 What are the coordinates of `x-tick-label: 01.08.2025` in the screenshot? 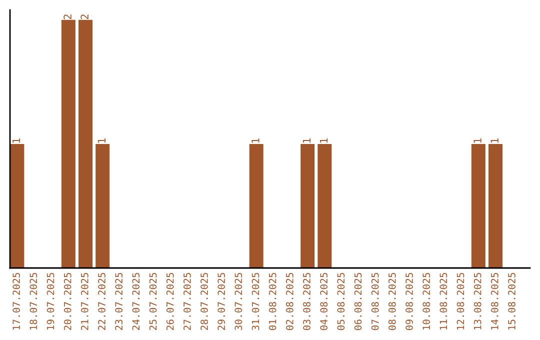 It's located at (272, 301).